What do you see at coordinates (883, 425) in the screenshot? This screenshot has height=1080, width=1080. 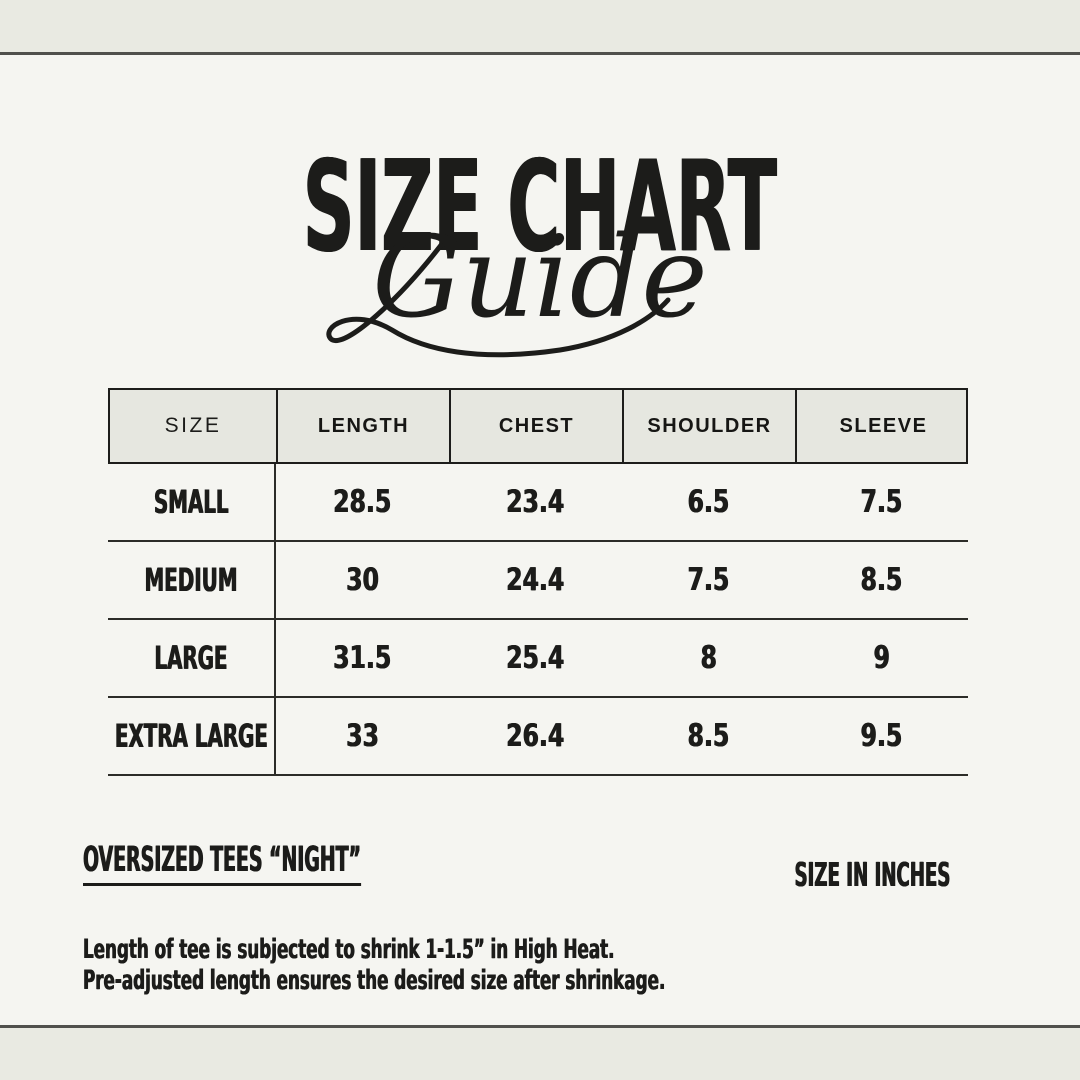 I see `header-cell-sleeve: SLEEVE` at bounding box center [883, 425].